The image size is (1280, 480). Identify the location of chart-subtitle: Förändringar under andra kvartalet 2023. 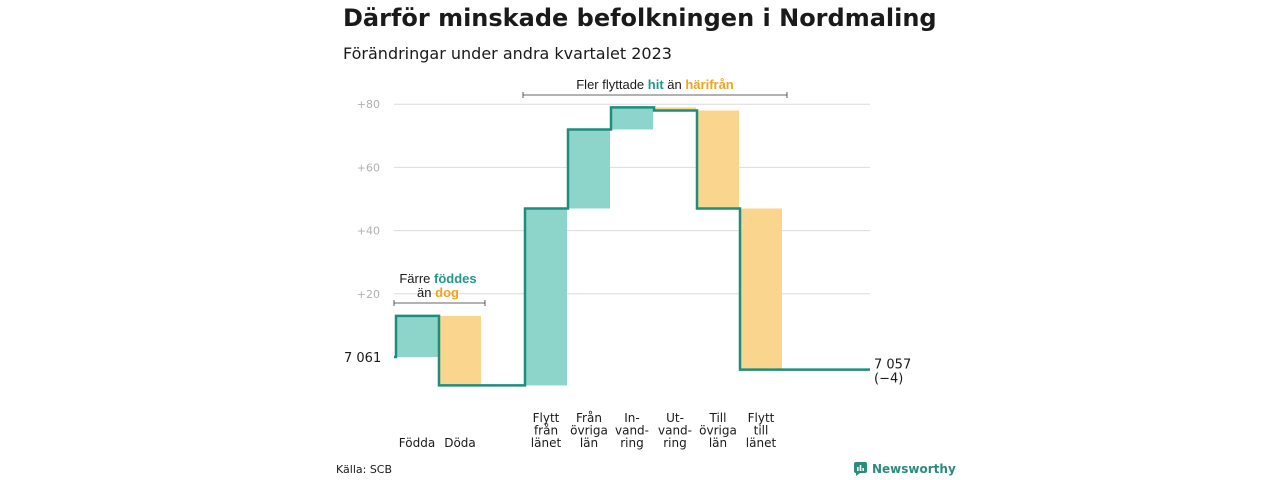
(507, 53).